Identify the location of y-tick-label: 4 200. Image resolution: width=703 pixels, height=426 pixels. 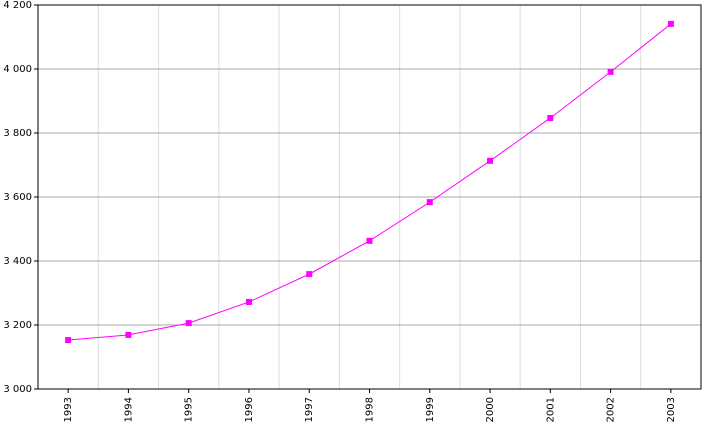
(17, 5).